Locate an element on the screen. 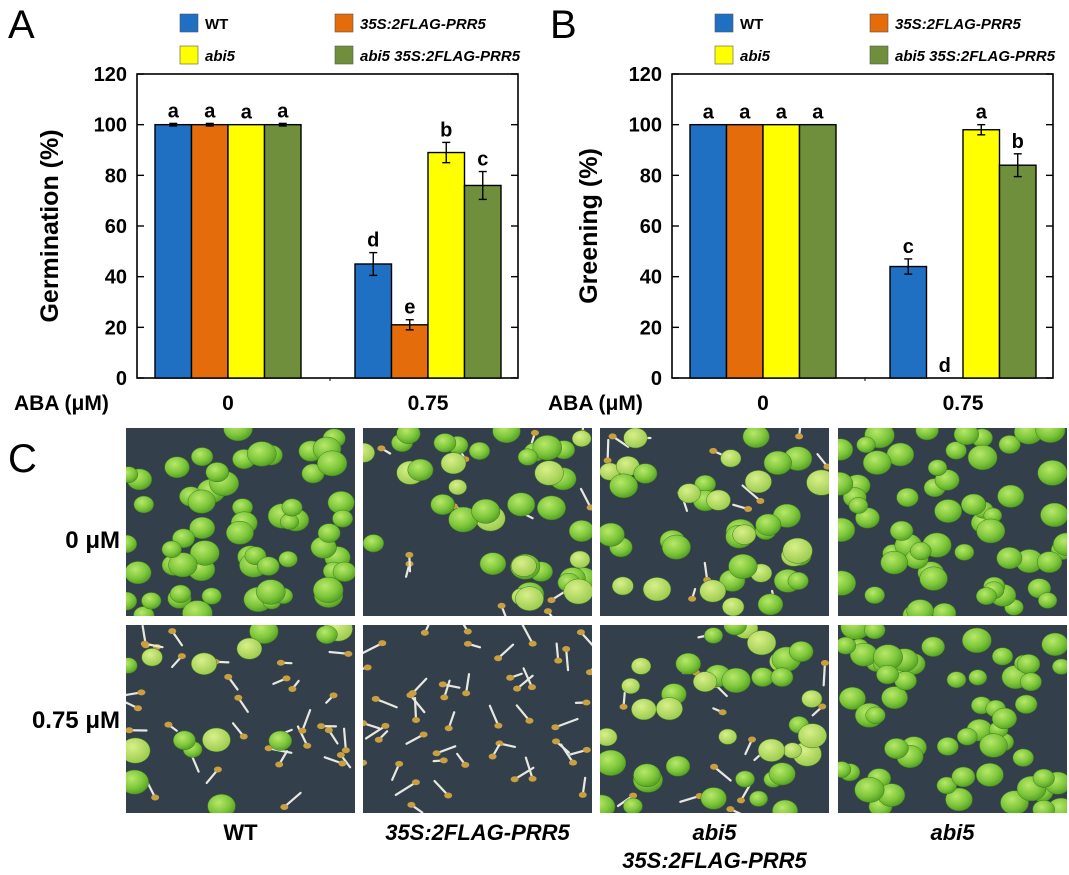  significance-letter: b is located at coordinates (446, 130).